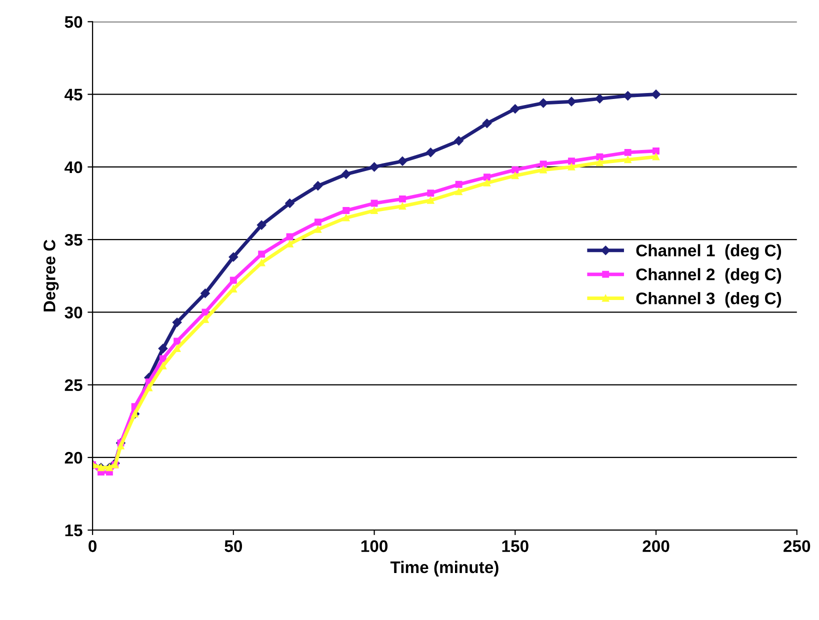  Describe the element at coordinates (73, 167) in the screenshot. I see `y-tick-label: 40` at that location.